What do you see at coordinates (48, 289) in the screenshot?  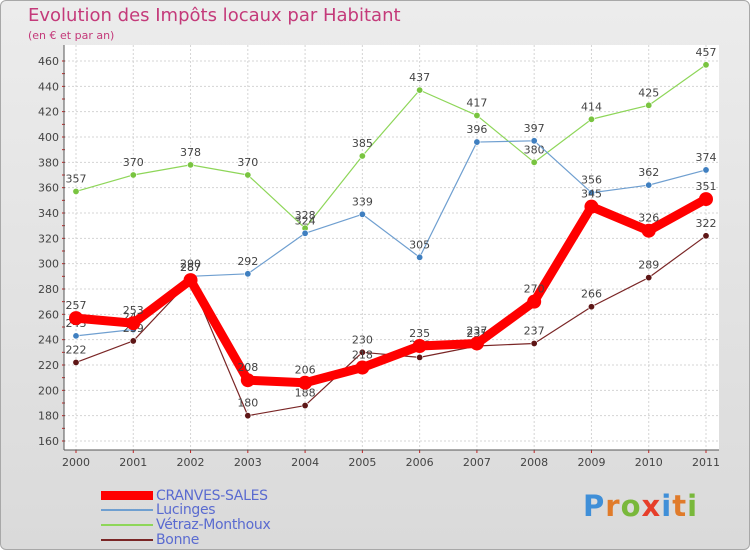 I see `y-tick-label: 280` at bounding box center [48, 289].